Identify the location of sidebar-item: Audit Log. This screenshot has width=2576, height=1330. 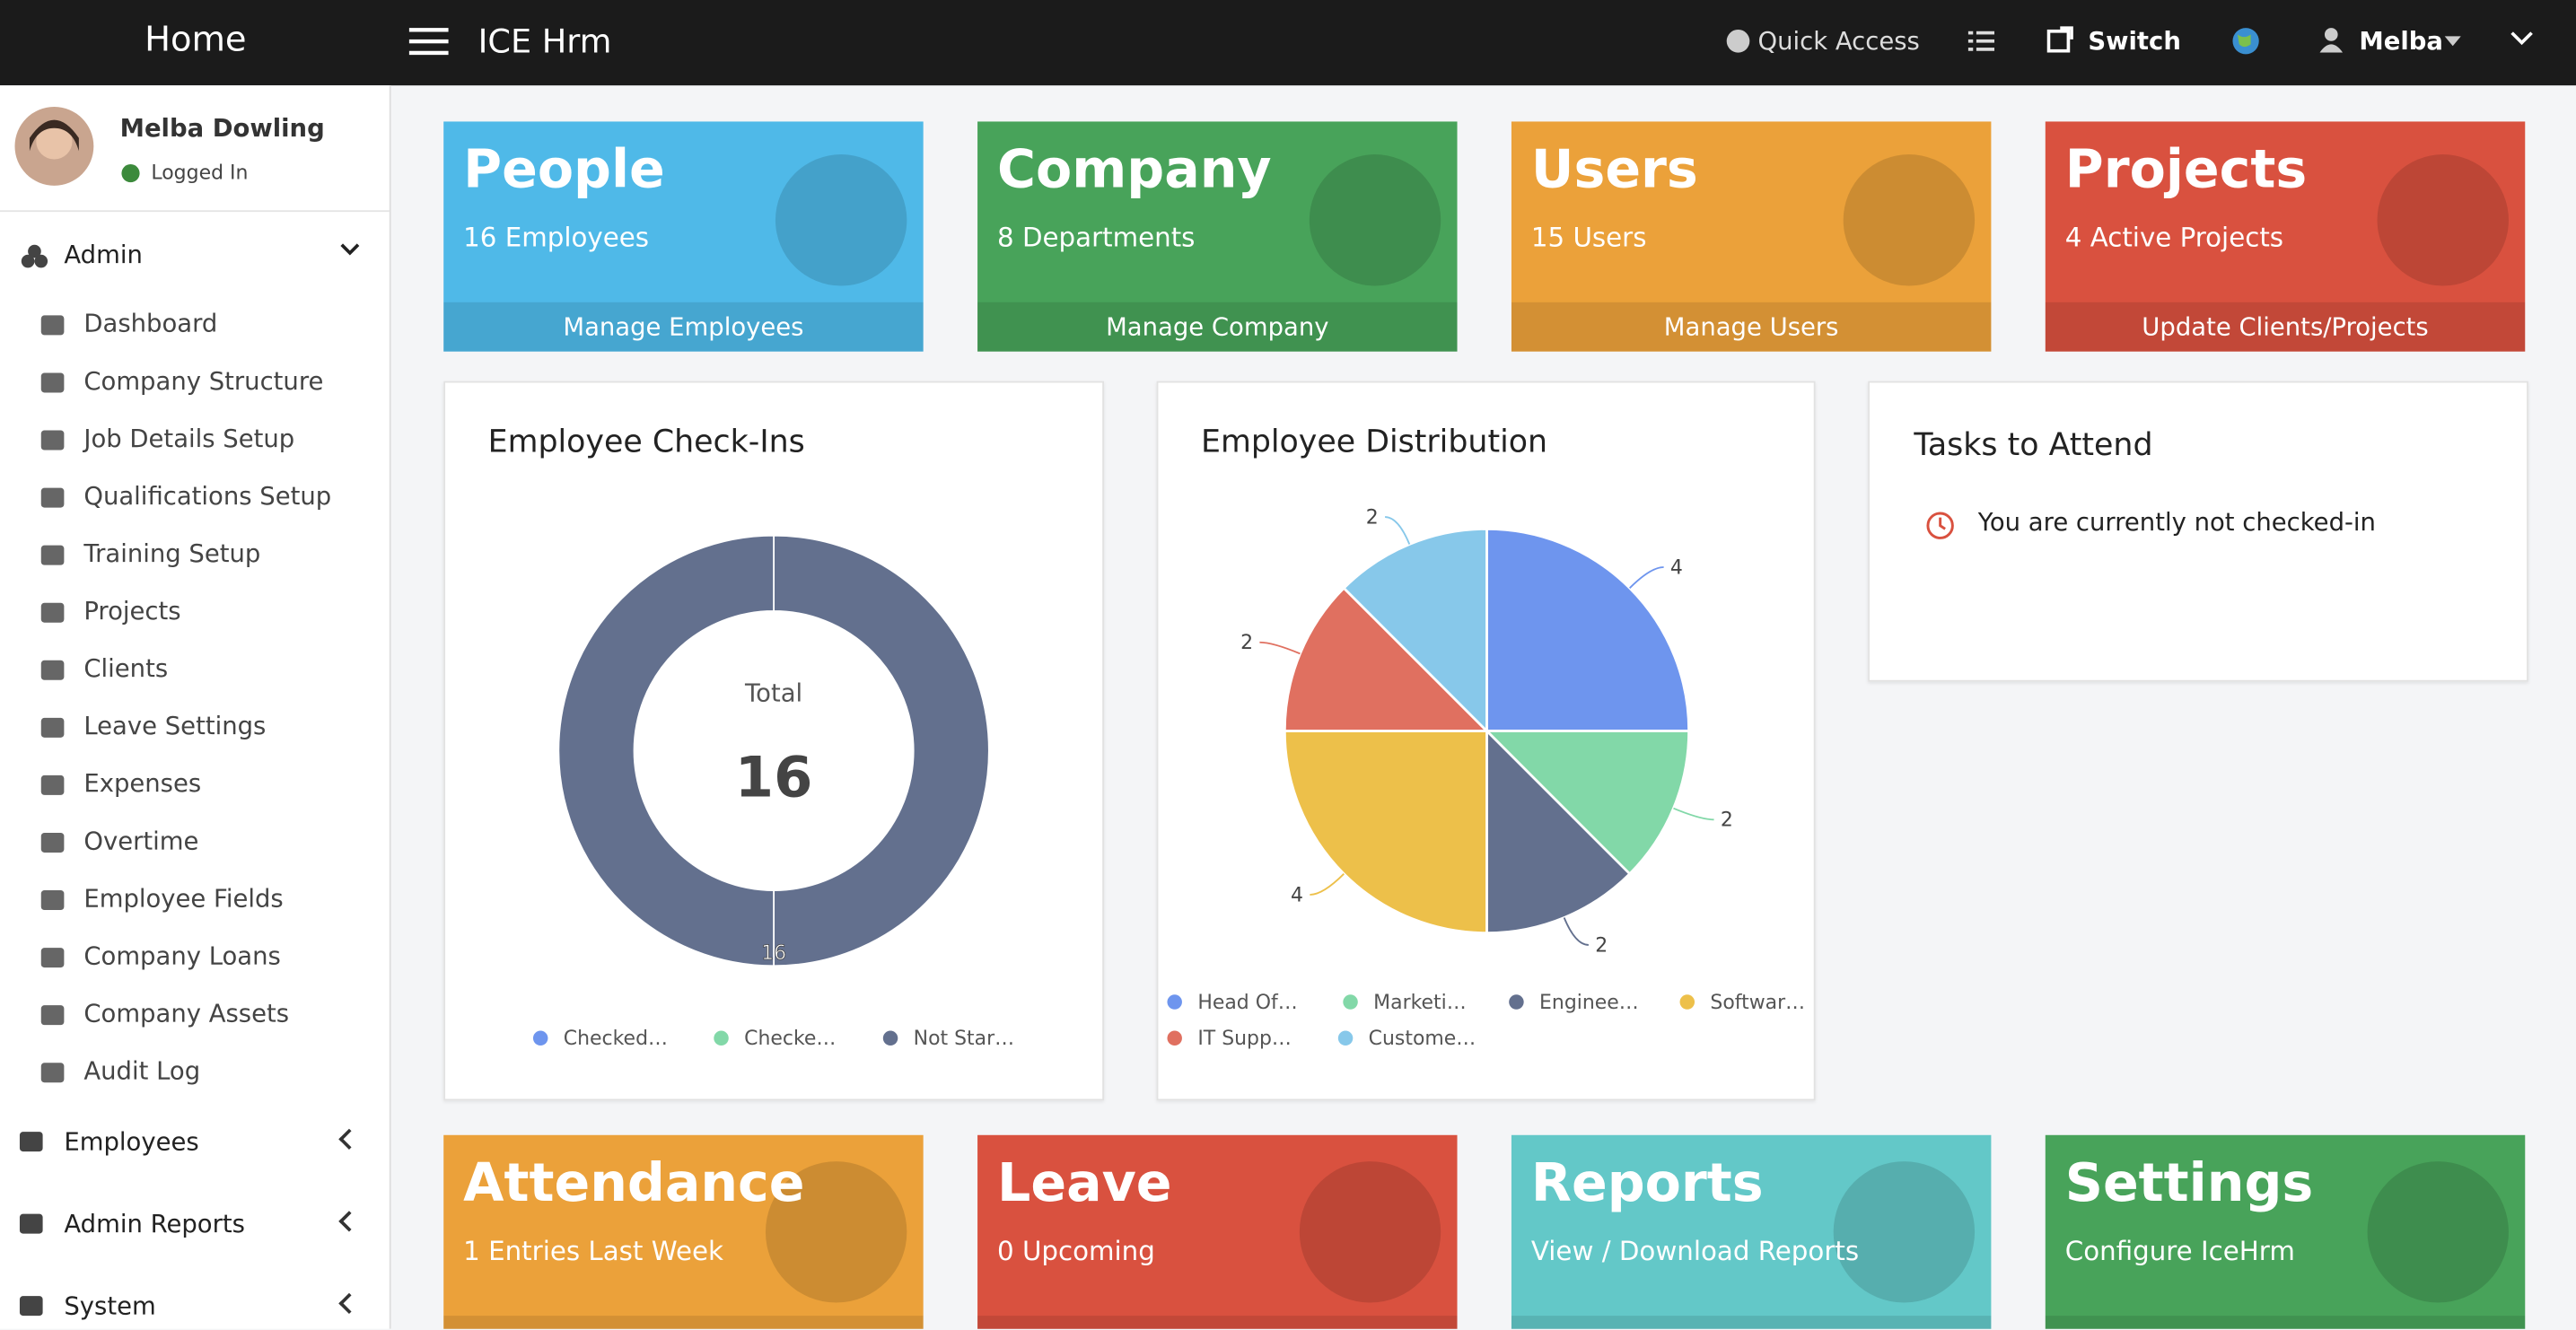
(142, 1070).